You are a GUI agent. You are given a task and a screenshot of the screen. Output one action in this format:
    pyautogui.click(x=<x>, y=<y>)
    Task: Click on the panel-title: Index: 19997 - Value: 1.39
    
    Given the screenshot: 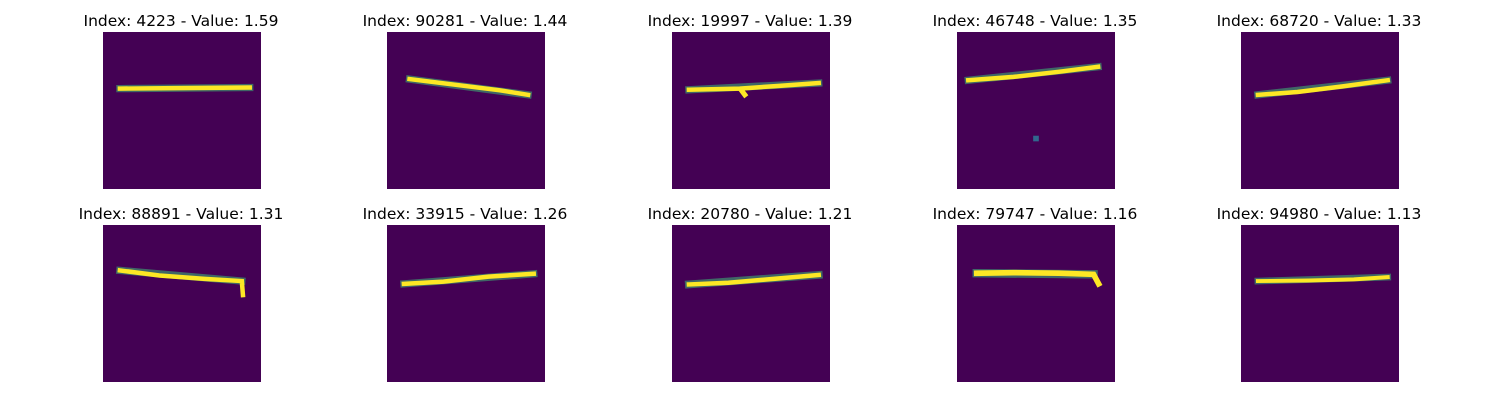 What is the action you would take?
    pyautogui.click(x=750, y=21)
    